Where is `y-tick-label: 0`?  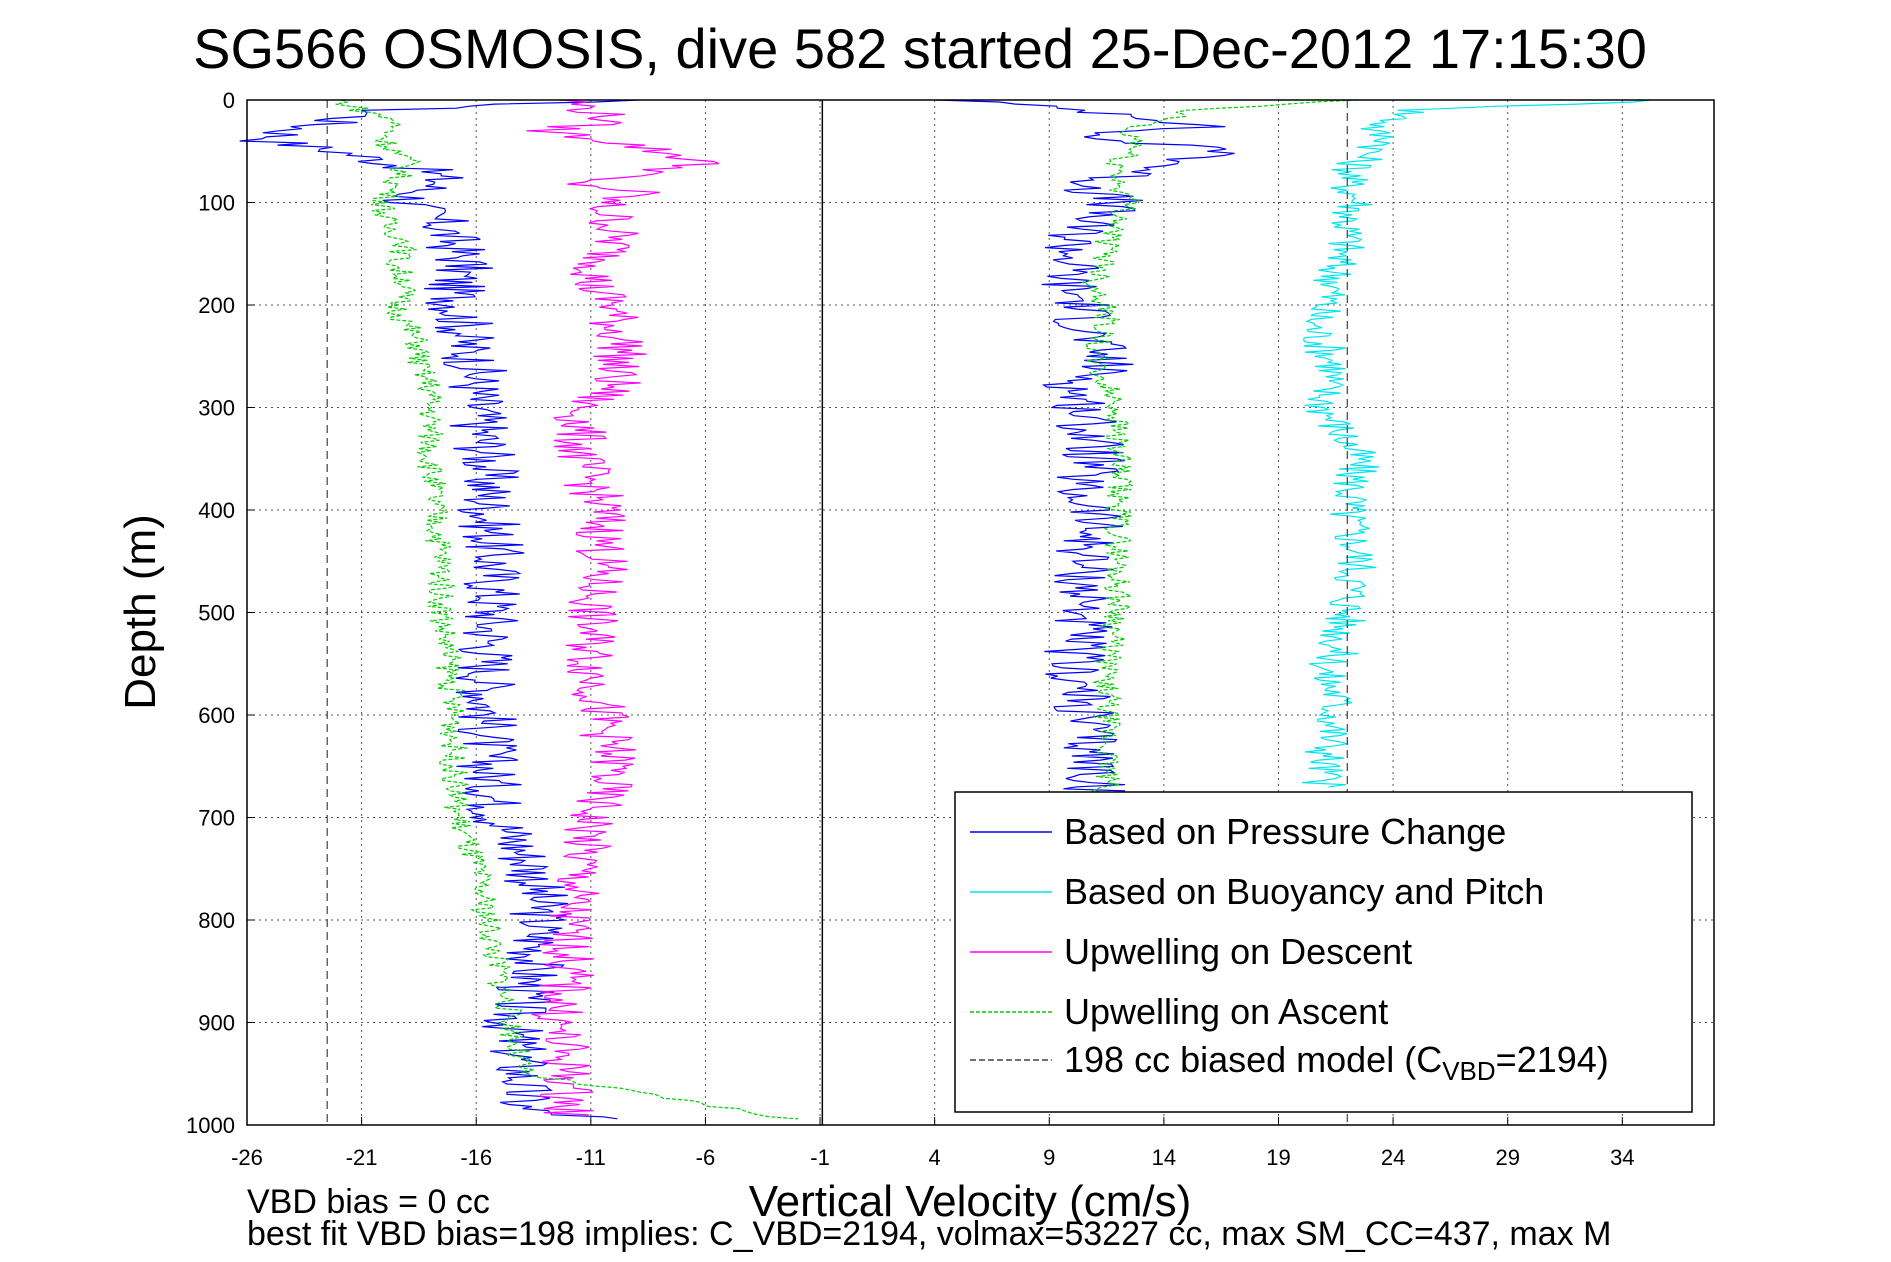 y-tick-label: 0 is located at coordinates (229, 100).